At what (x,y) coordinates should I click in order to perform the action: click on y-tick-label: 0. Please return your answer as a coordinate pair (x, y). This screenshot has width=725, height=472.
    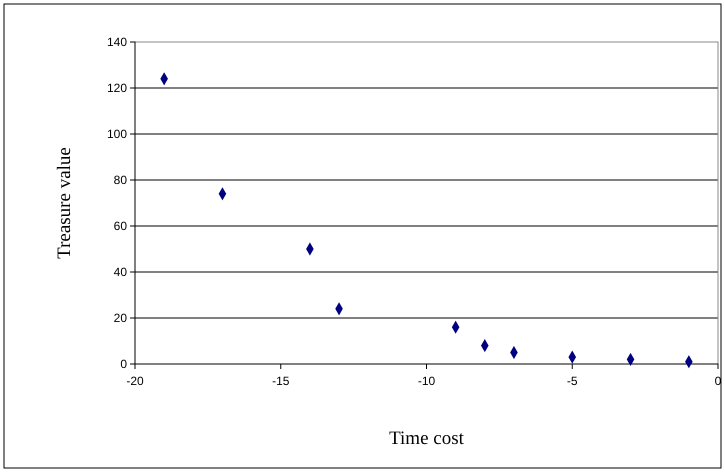
    Looking at the image, I should click on (124, 363).